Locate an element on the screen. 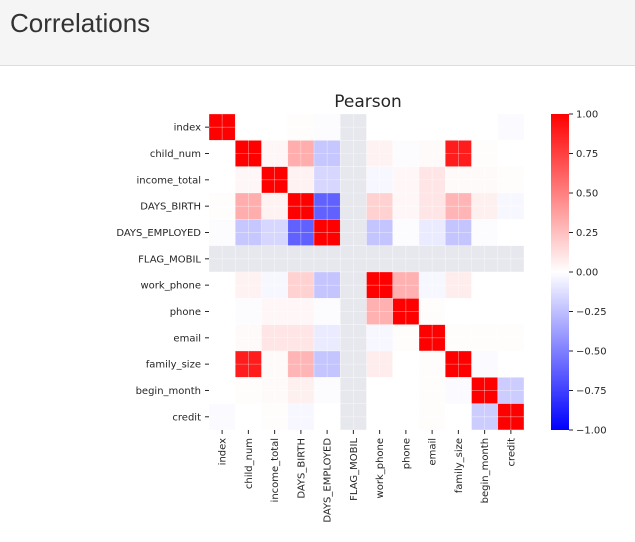 This screenshot has width=635, height=542. row-label-DAYS_BIRTH: DAYS_BIRTH is located at coordinates (170, 207).